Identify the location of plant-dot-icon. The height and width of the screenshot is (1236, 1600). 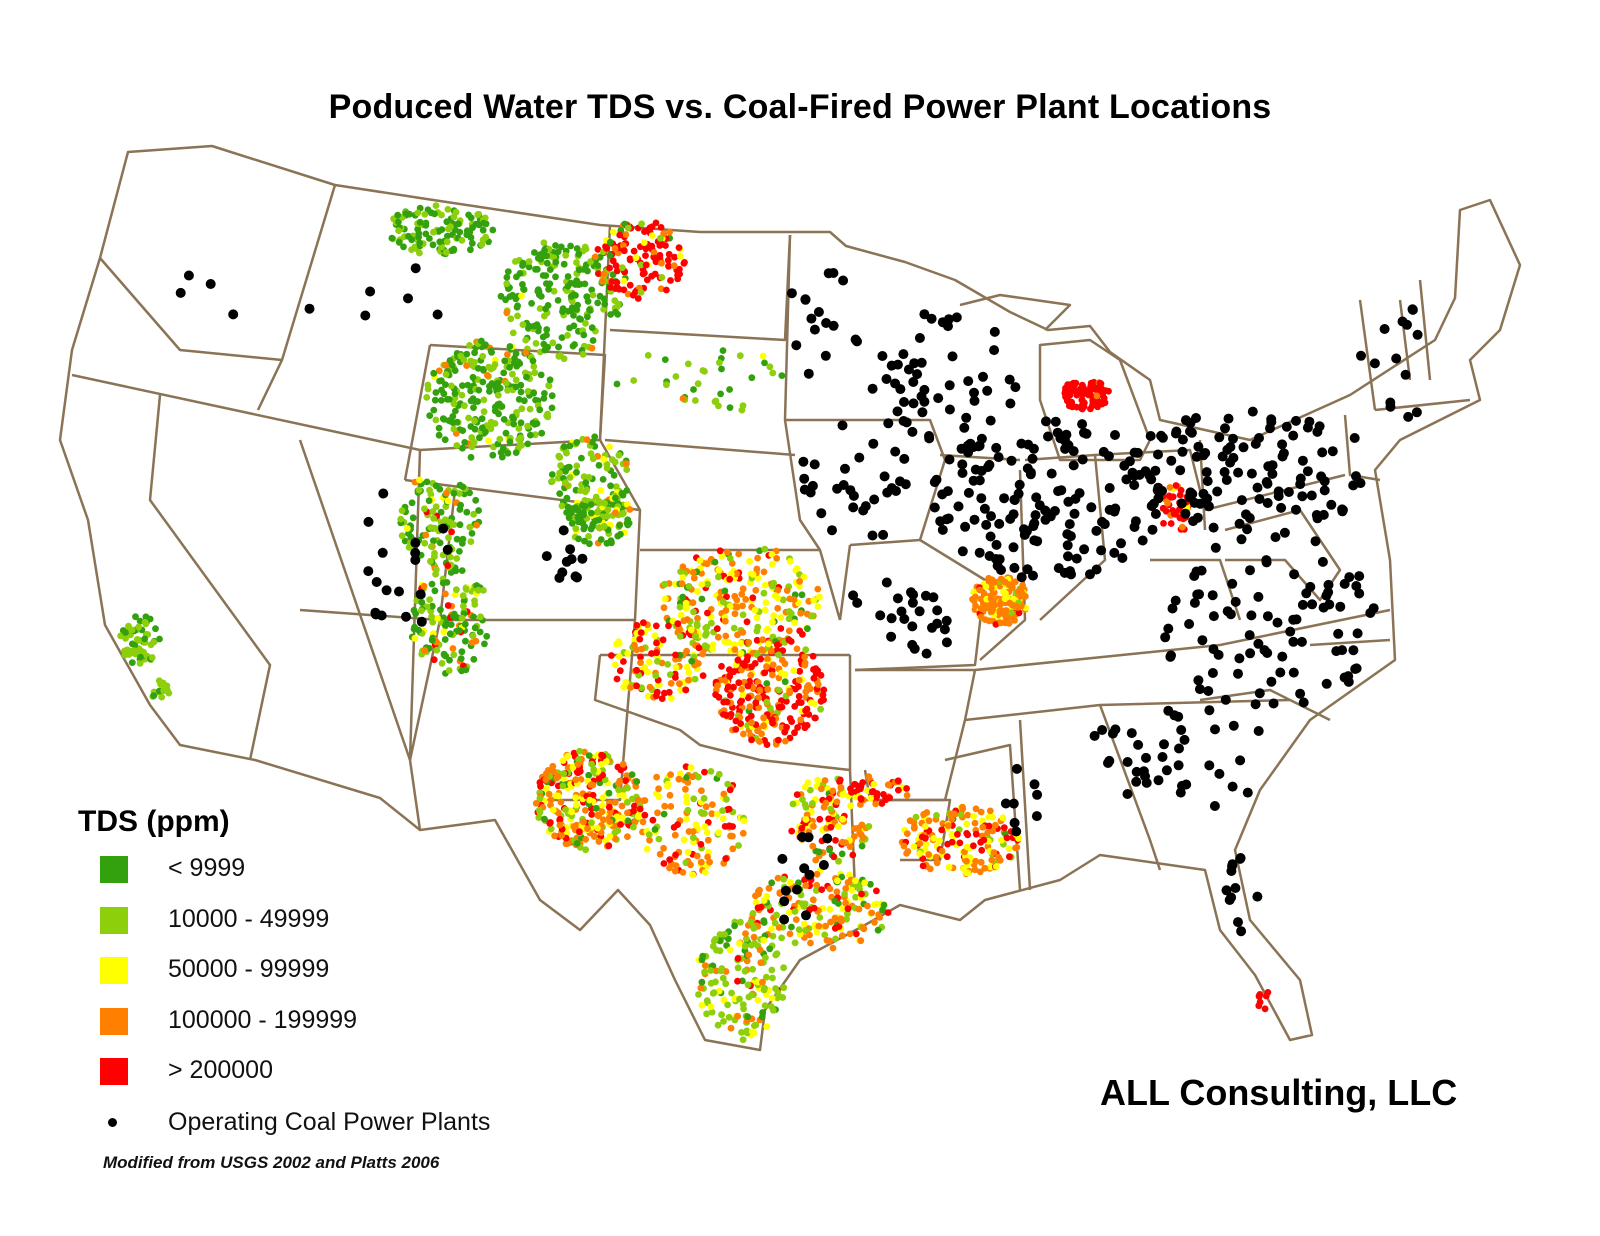
(112, 1122).